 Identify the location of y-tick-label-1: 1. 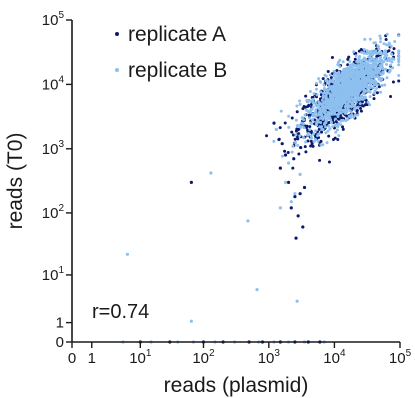
(60, 323).